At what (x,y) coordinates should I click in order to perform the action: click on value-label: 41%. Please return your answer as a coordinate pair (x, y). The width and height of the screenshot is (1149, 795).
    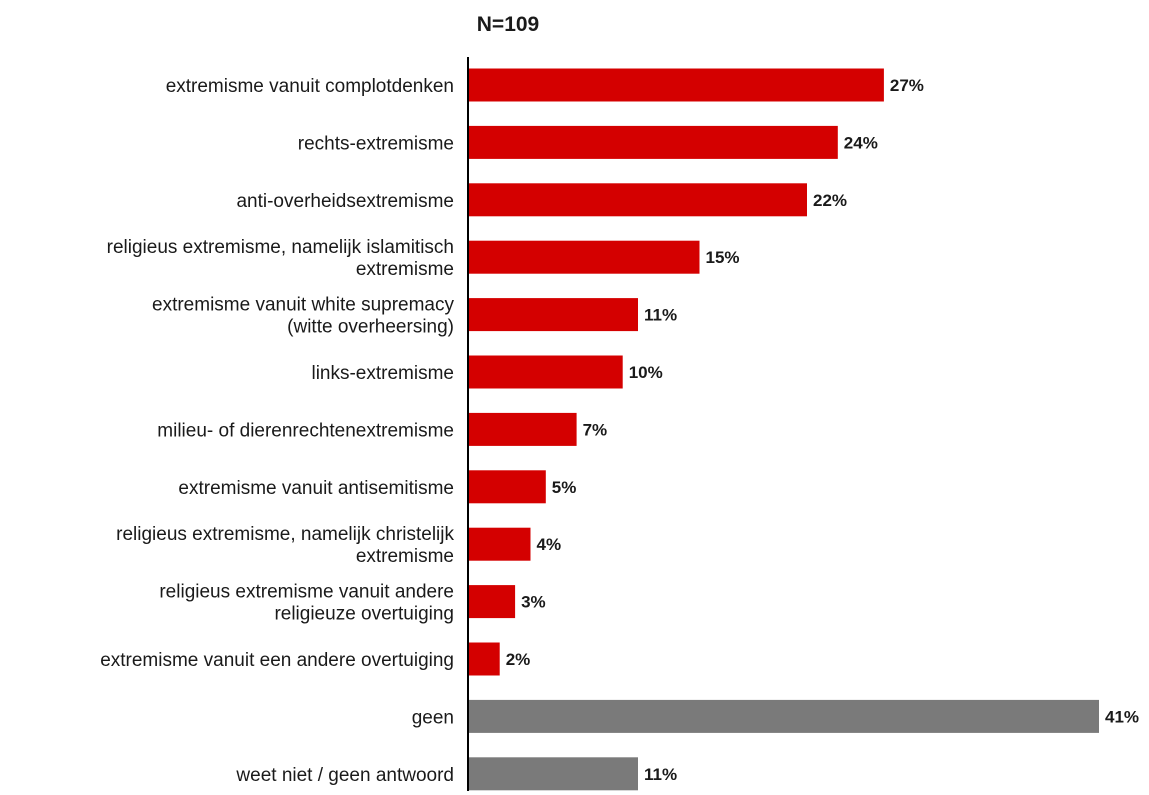
    Looking at the image, I should click on (1122, 716).